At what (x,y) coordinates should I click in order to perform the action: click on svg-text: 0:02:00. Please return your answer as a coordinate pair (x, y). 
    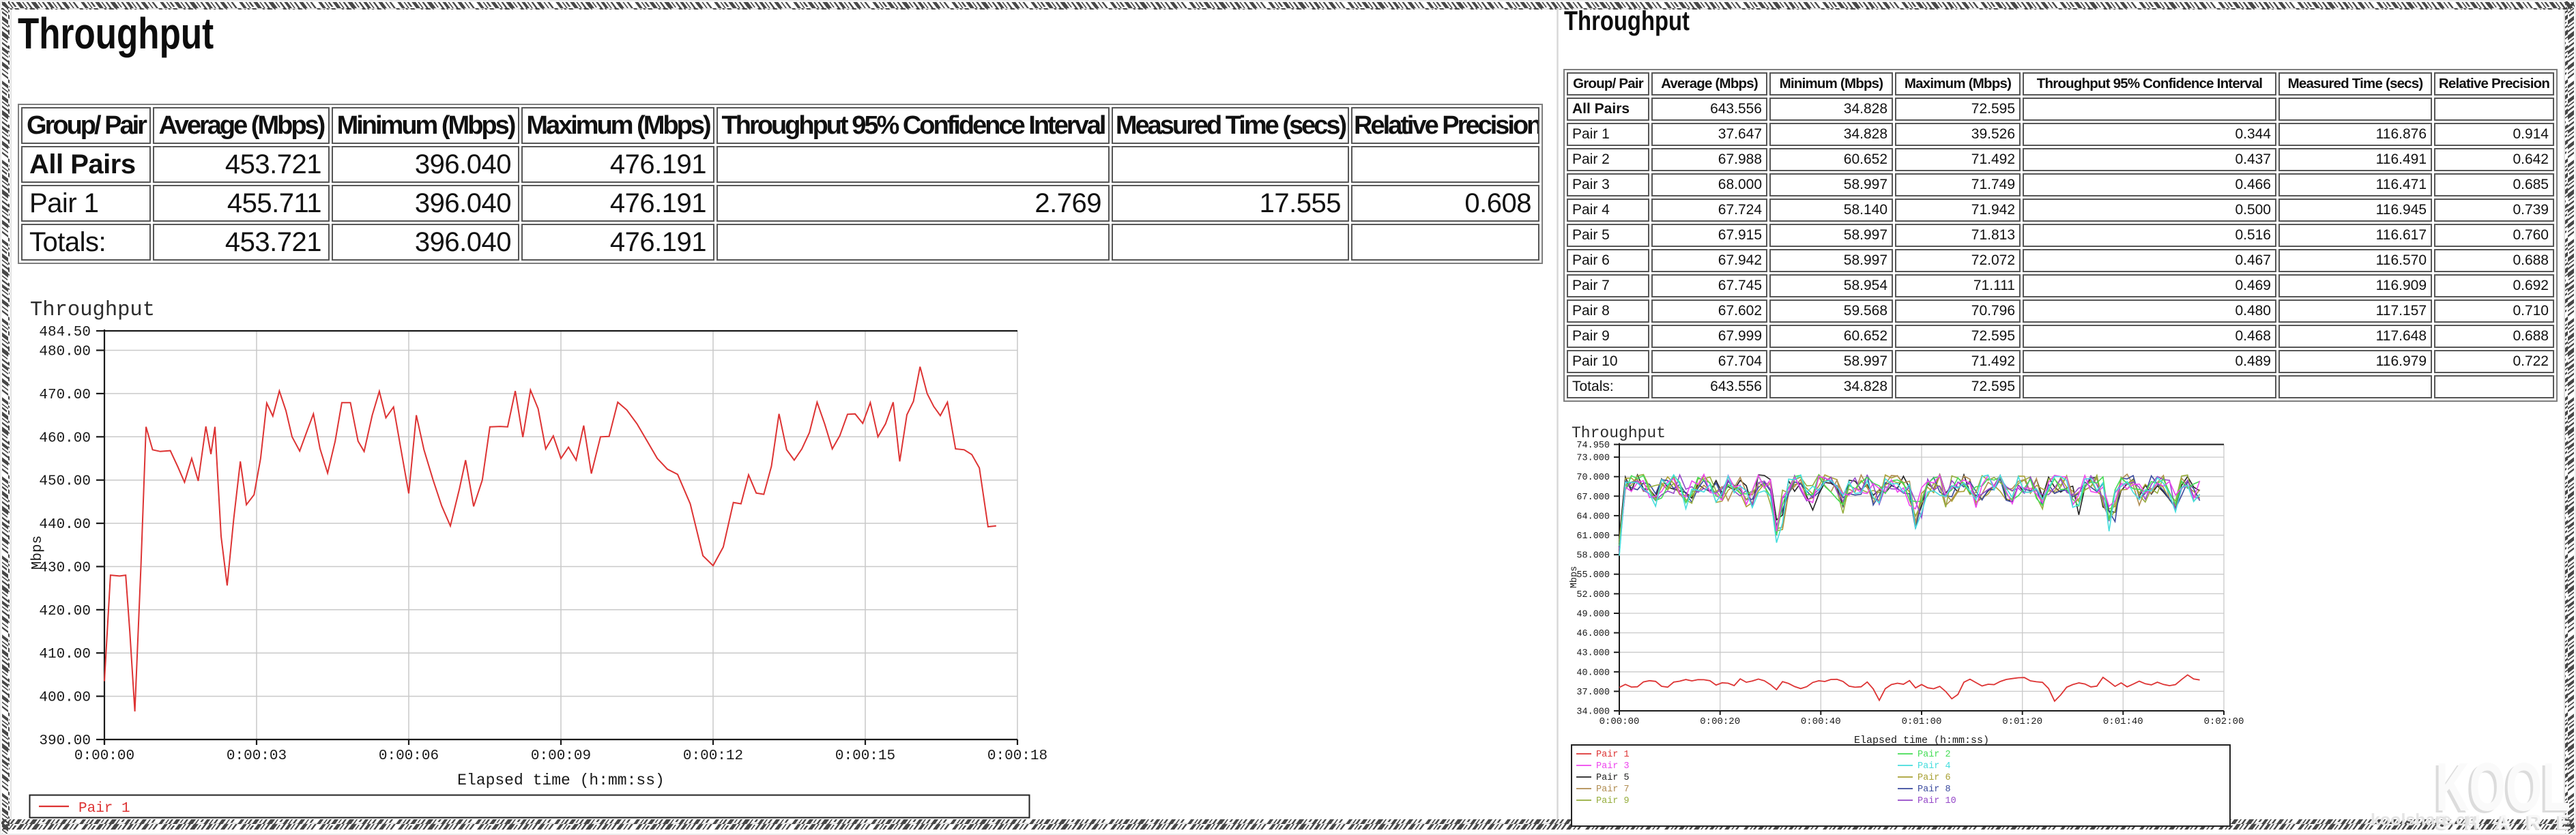
    Looking at the image, I should click on (2224, 721).